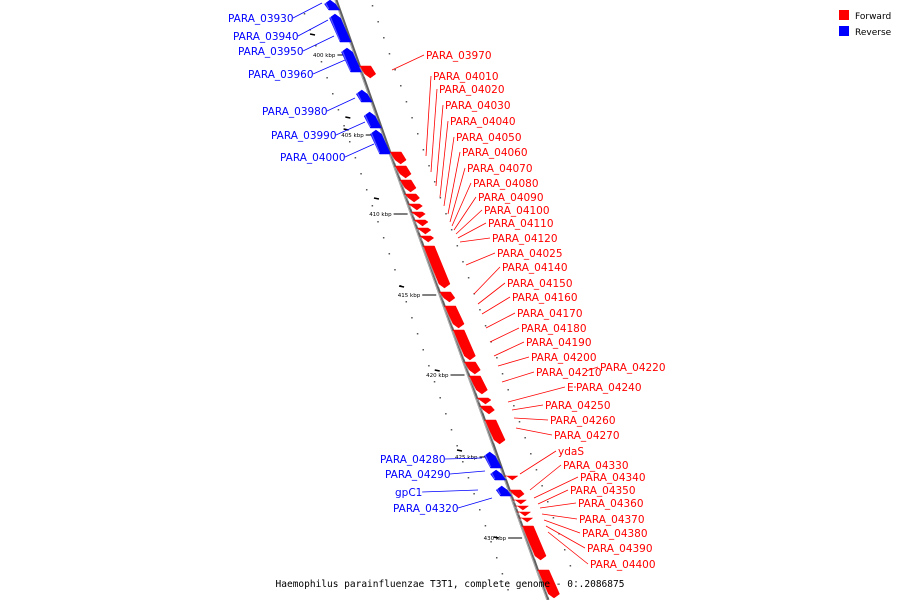 The image size is (900, 600). I want to click on forward-gene-label: PARA_04090, so click(511, 198).